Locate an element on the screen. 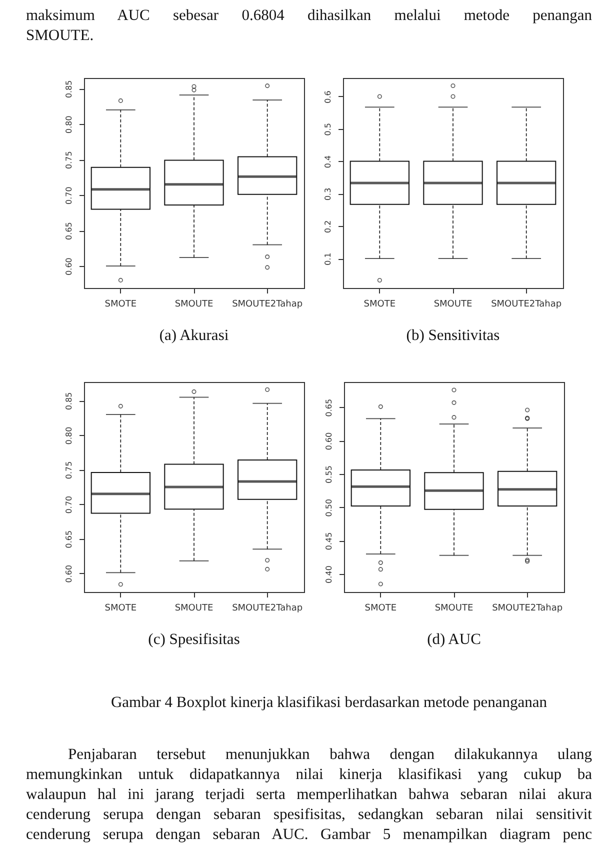 This screenshot has width=603, height=859. text: maksimum AUC sebesar 0.6804 dihasilkan melalui metode penangan is located at coordinates (309, 16).